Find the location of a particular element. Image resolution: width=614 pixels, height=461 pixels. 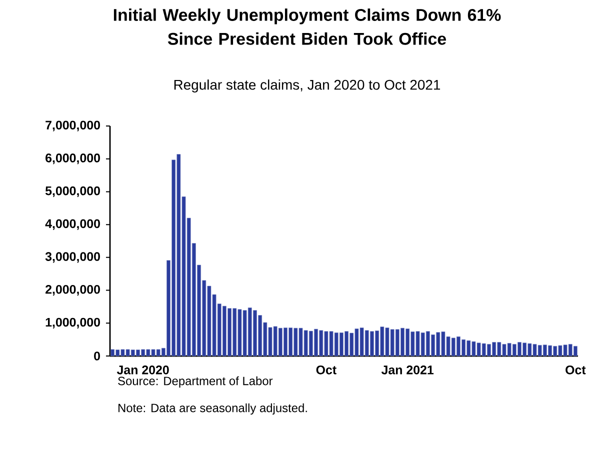

chart-title: Initial Weekly Unemployment Claims Down 61% Since President Biden Took Office is located at coordinates (307, 26).